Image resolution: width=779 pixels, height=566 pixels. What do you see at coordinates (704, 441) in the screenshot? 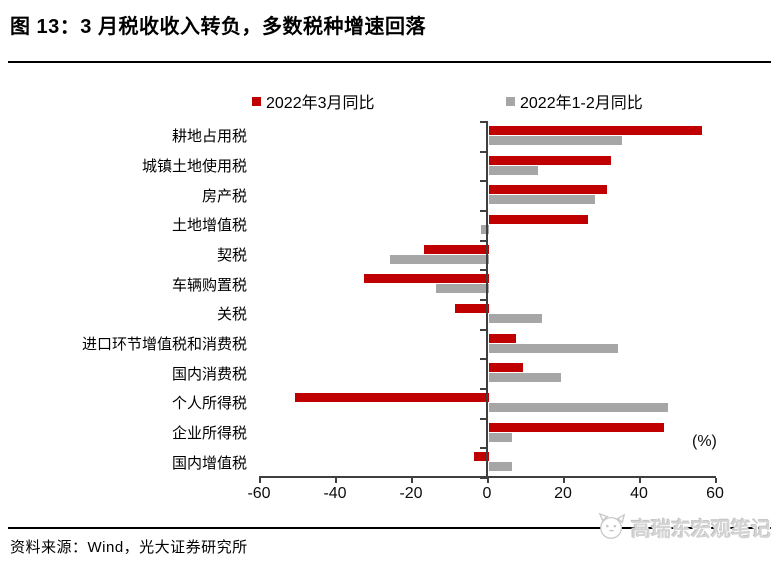
I see `unit-label: (%)` at bounding box center [704, 441].